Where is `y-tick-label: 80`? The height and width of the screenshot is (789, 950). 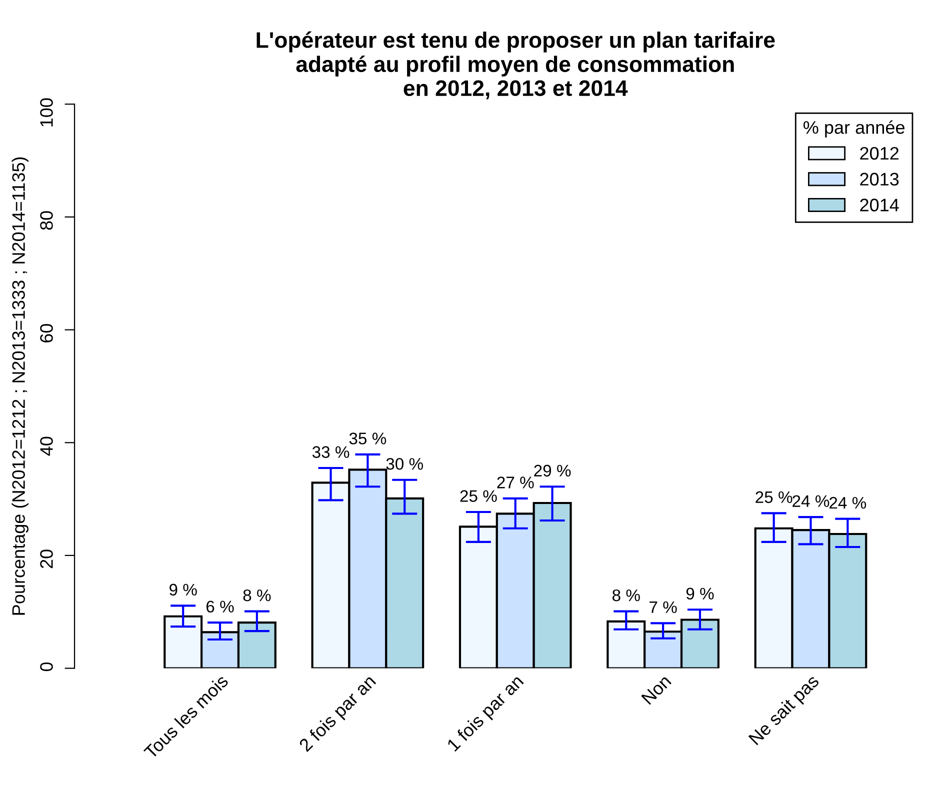 y-tick-label: 80 is located at coordinates (46, 220).